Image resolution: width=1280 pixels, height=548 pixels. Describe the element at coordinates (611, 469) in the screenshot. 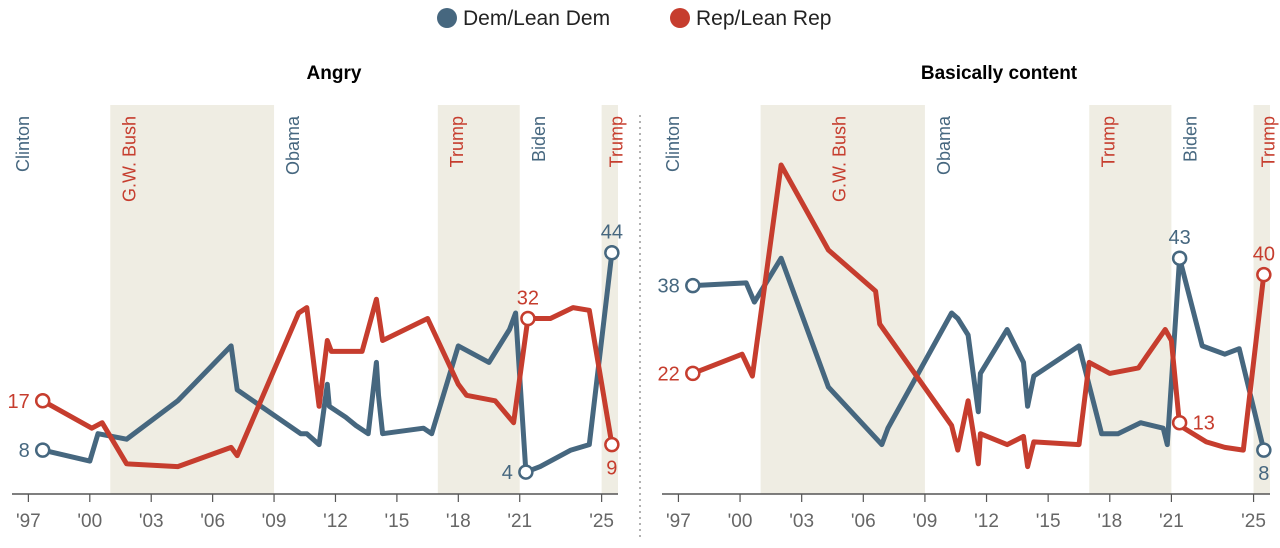

I see `endpoint-label-rep-2: 9` at that location.